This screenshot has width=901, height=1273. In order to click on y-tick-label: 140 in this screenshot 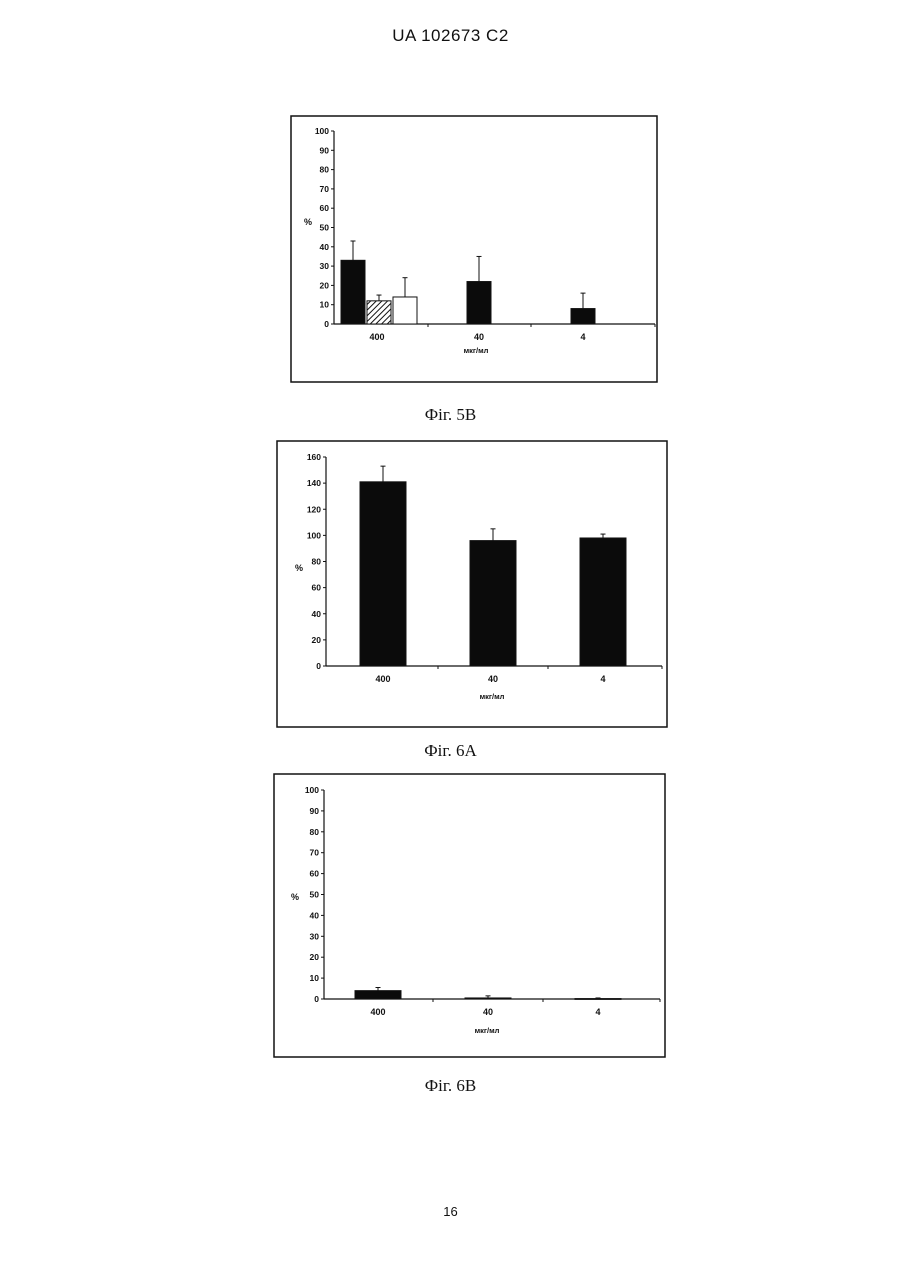, I will do `click(314, 483)`.